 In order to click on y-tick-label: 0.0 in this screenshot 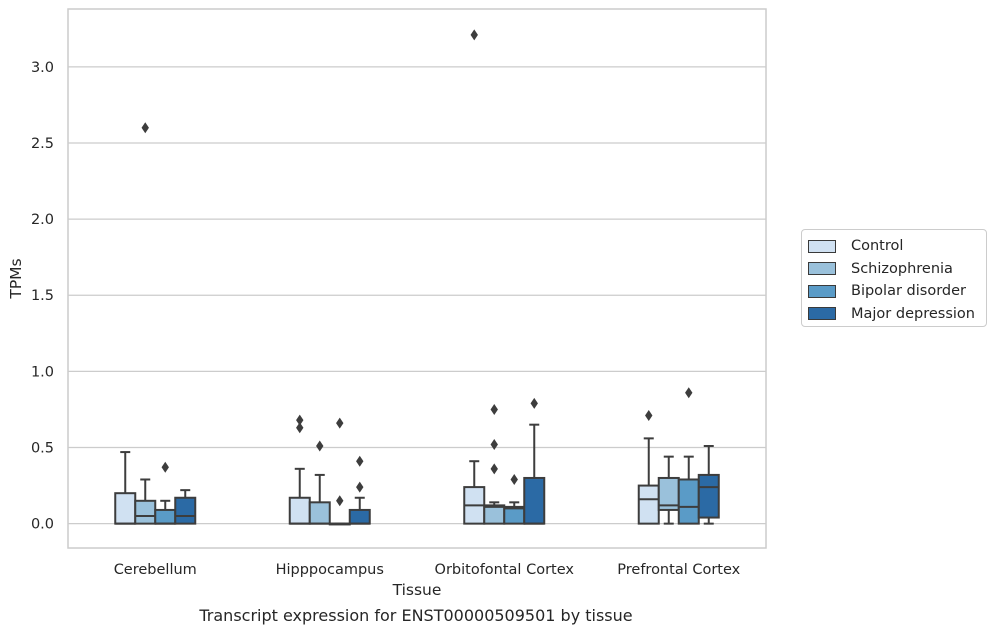, I will do `click(42, 525)`.